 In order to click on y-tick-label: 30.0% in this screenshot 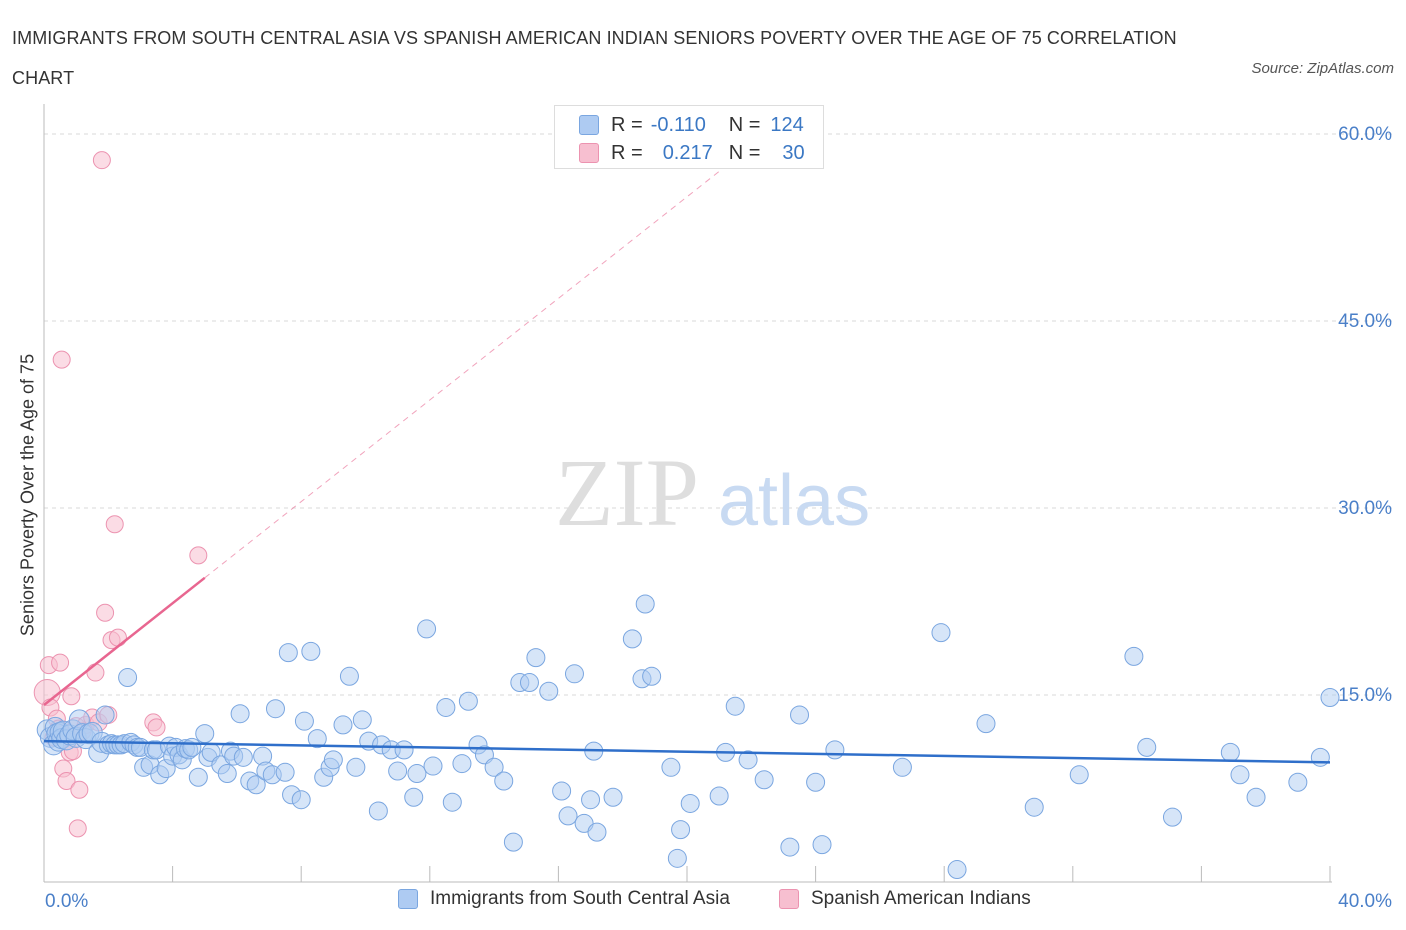, I will do `click(1365, 508)`.